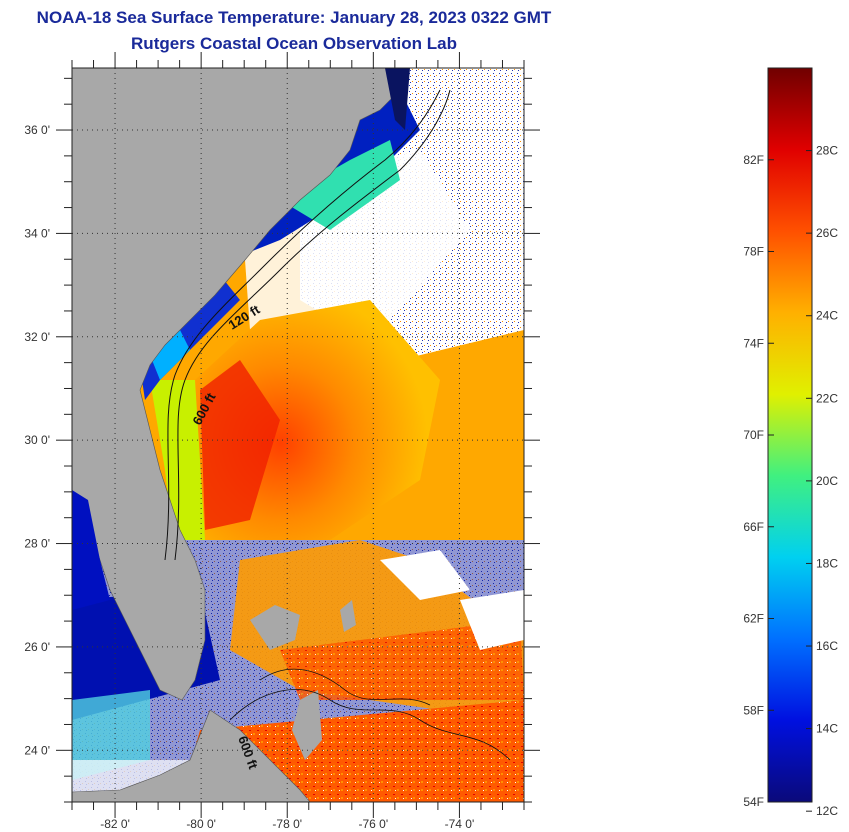 The image size is (849, 832). I want to click on colorbar-label-f: 54F, so click(753, 802).